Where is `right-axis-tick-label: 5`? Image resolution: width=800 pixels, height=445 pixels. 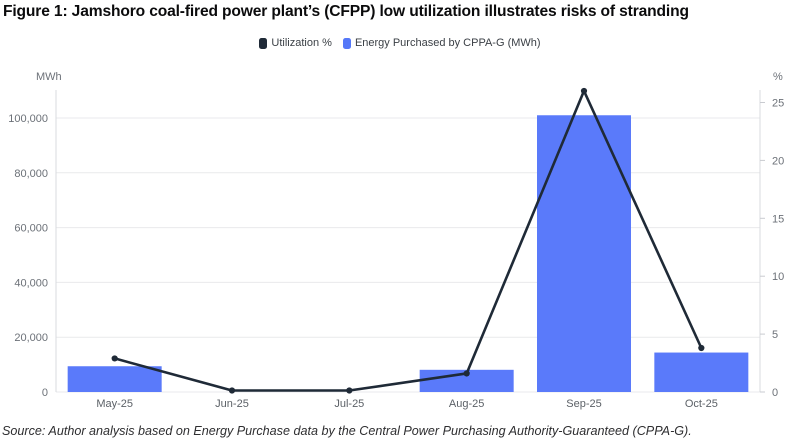 right-axis-tick-label: 5 is located at coordinates (775, 335).